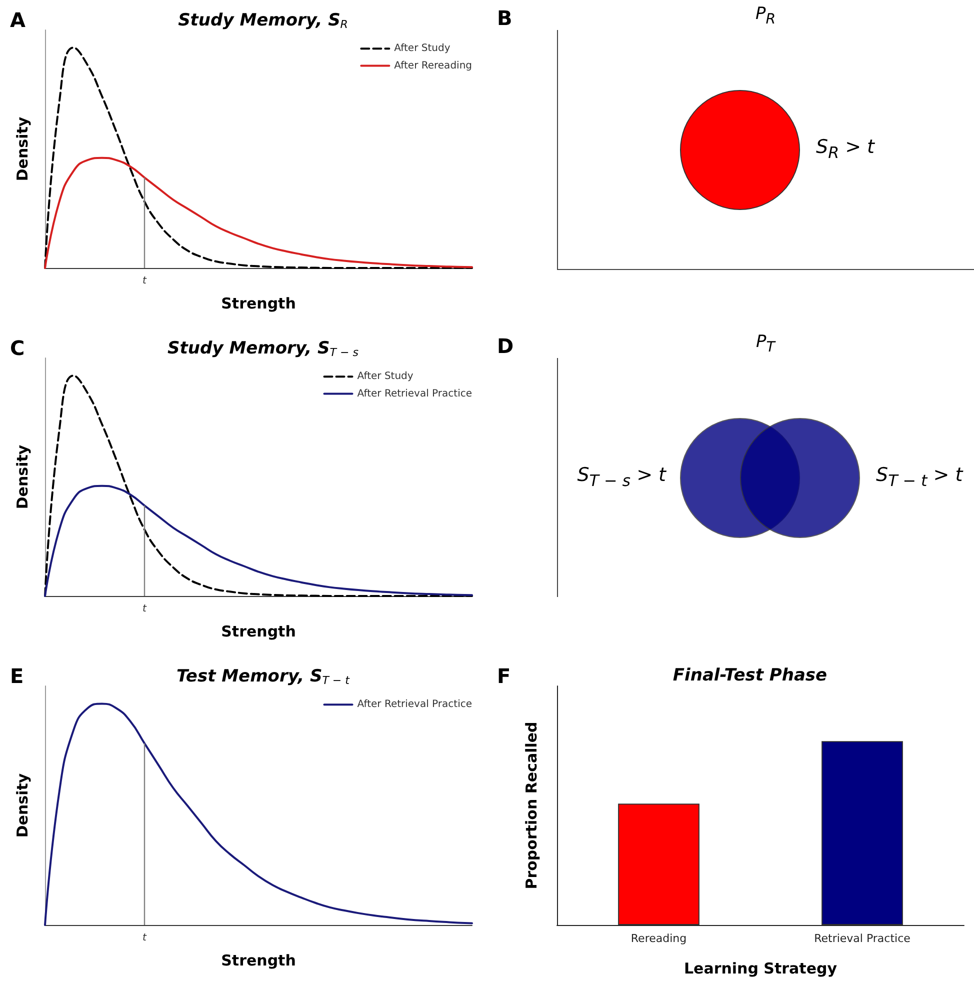 Image resolution: width=974 pixels, height=985 pixels. Describe the element at coordinates (504, 676) in the screenshot. I see `text: F` at that location.